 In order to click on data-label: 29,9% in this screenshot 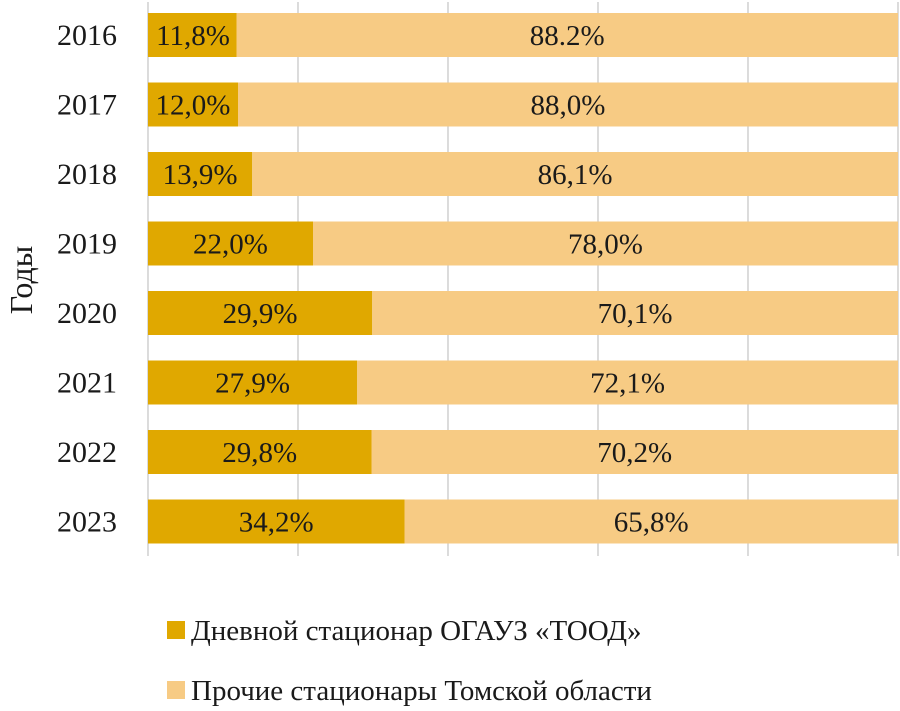, I will do `click(260, 314)`.